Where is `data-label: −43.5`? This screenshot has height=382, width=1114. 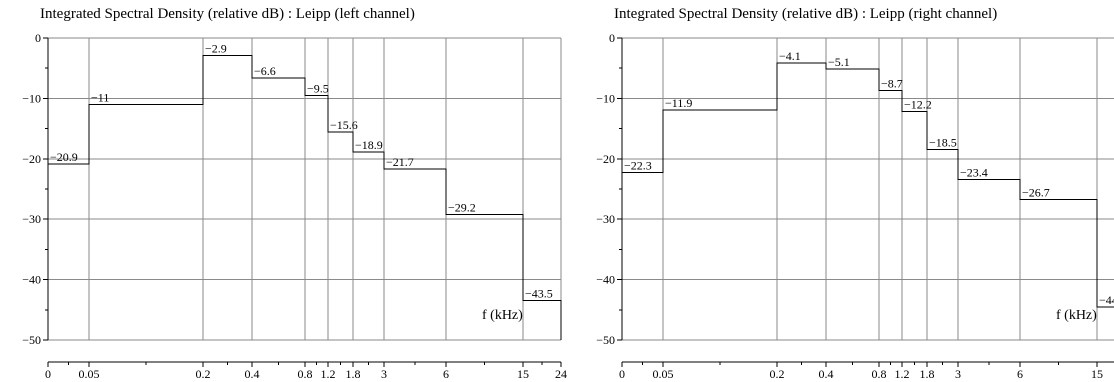
data-label: −43.5 is located at coordinates (539, 294).